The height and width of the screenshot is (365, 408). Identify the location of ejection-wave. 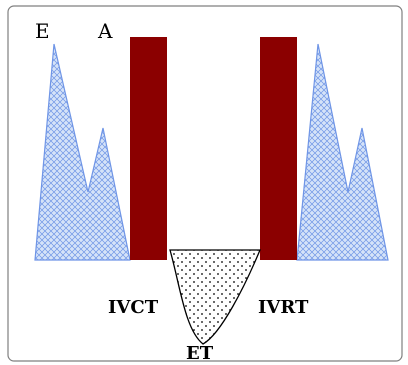
(215, 297).